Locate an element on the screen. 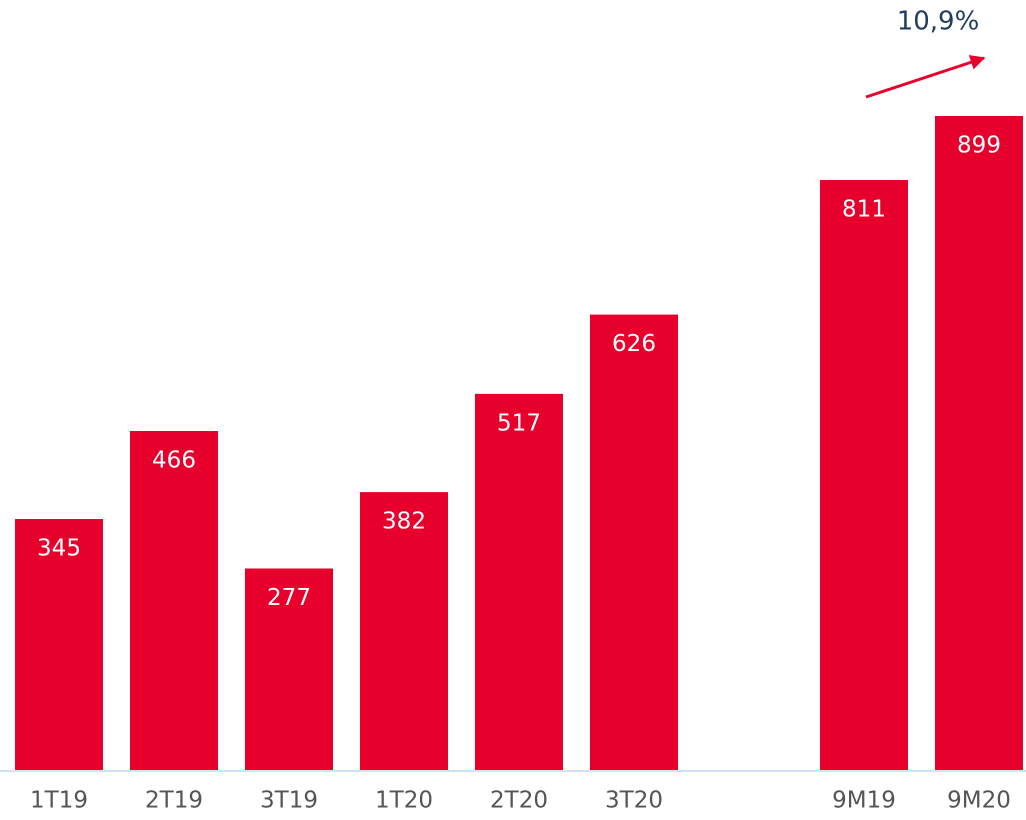  annotation: 10,9% is located at coordinates (938, 22).